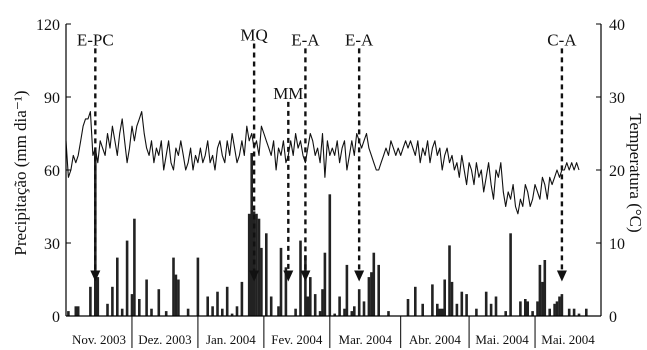  Describe the element at coordinates (502, 339) in the screenshot. I see `month-label: Mai. 2004` at that location.